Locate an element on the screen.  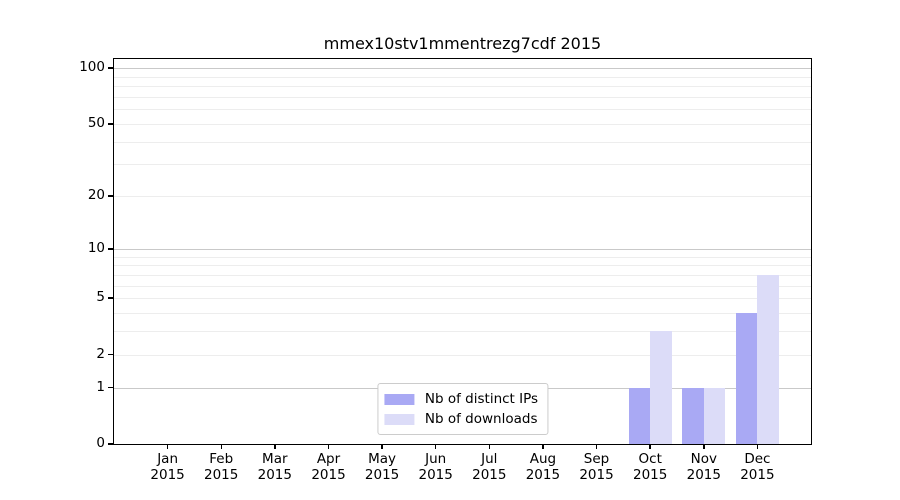
x-tick-month-apr: Apr is located at coordinates (328, 459).